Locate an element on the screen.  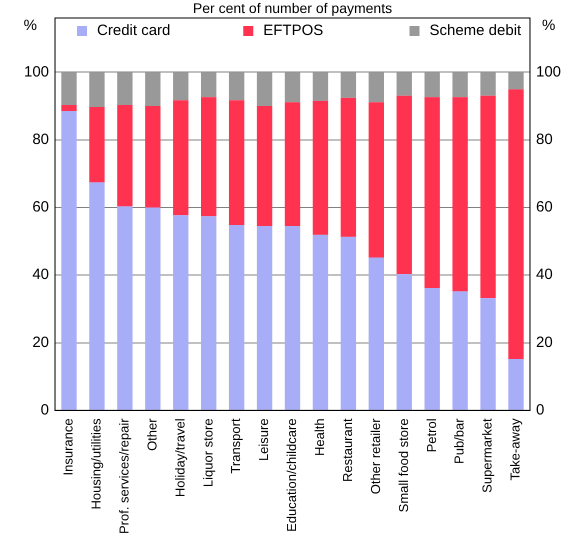
y2-tick-label: 40 is located at coordinates (544, 275).